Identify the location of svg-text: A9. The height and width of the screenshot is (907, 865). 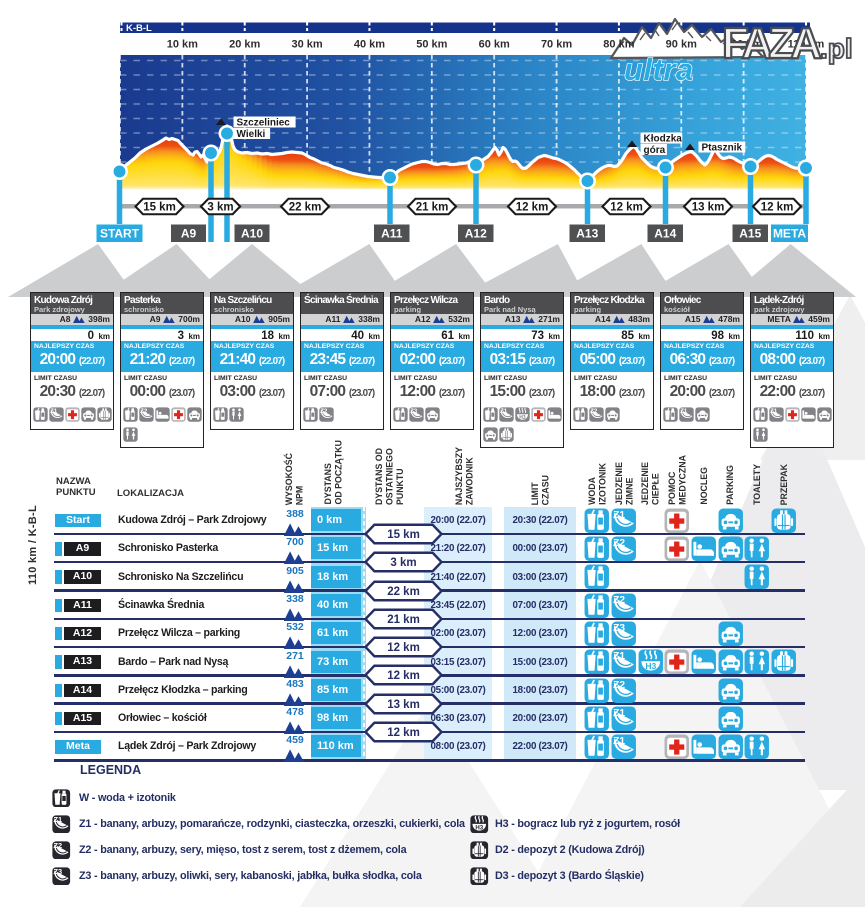
(189, 234).